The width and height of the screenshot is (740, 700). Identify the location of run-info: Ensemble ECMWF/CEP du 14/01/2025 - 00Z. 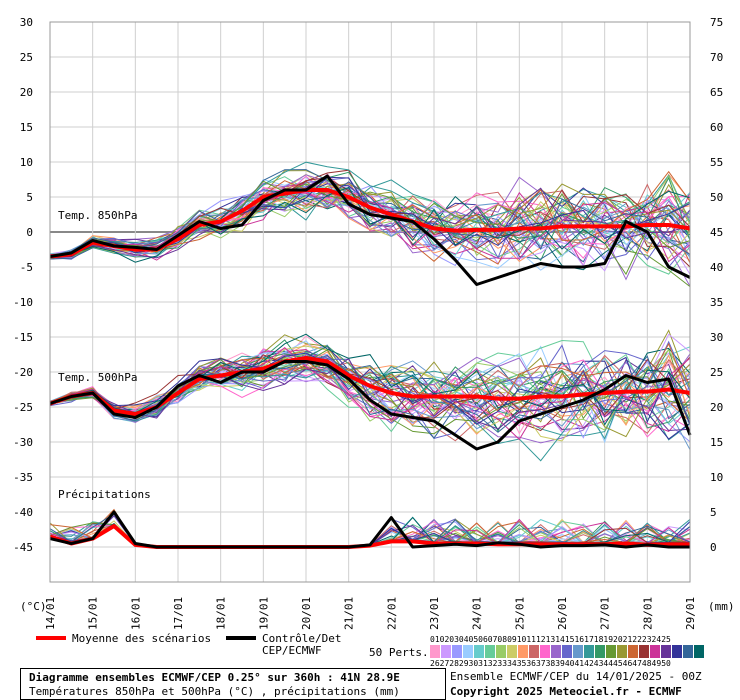
(576, 676).